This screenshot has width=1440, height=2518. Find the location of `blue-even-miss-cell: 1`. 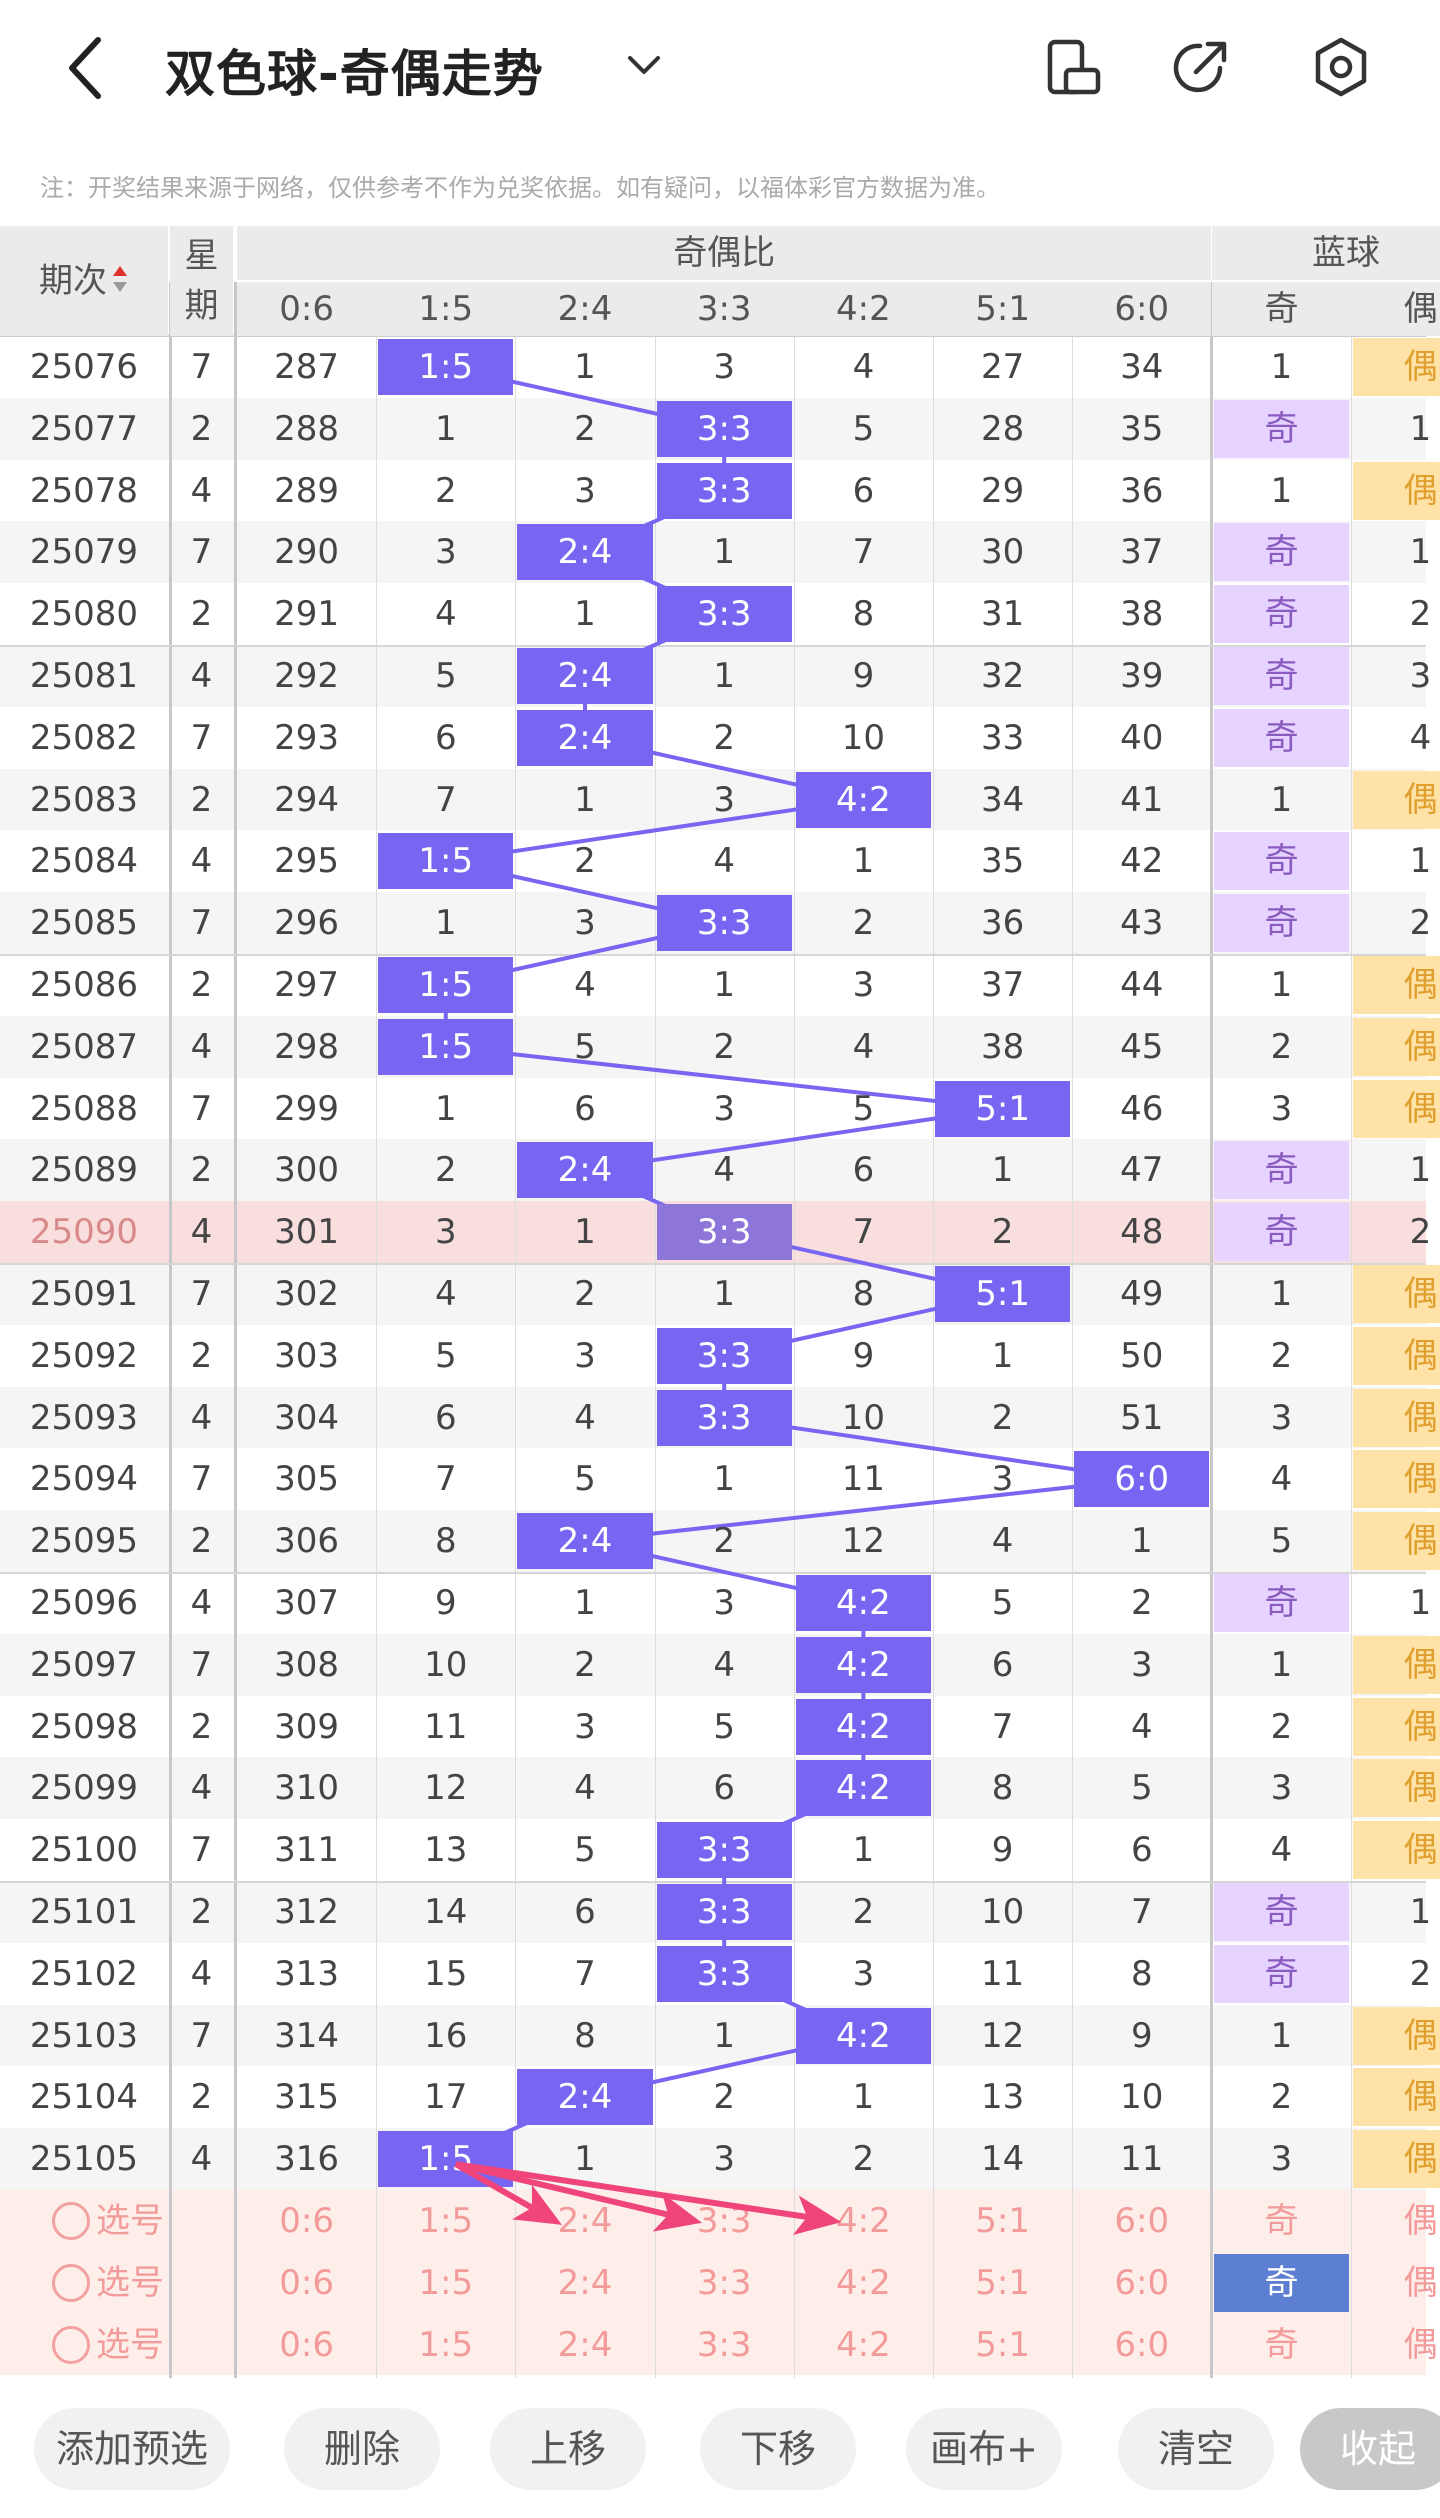

blue-even-miss-cell: 1 is located at coordinates (1420, 552).